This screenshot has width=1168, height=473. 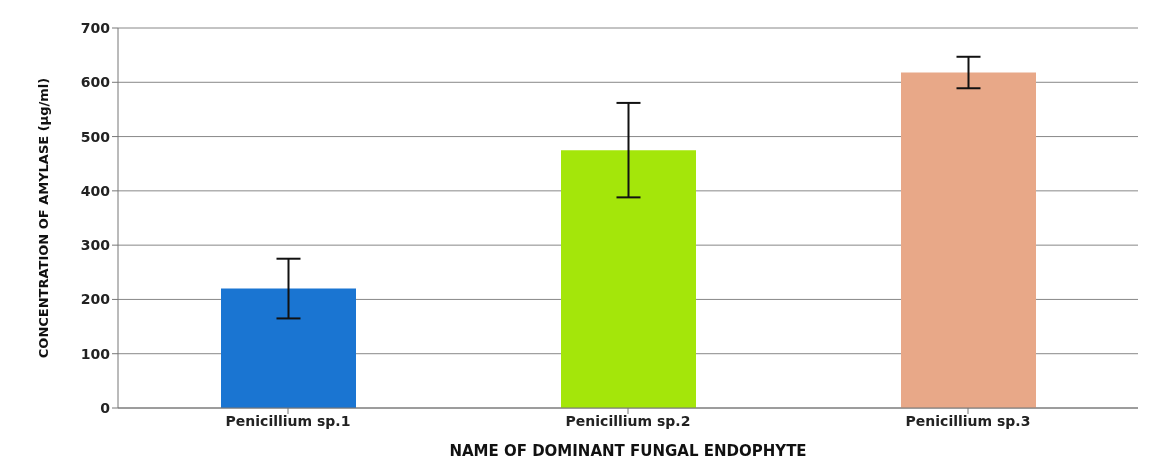 I want to click on y-tick-label: 700, so click(x=95, y=27).